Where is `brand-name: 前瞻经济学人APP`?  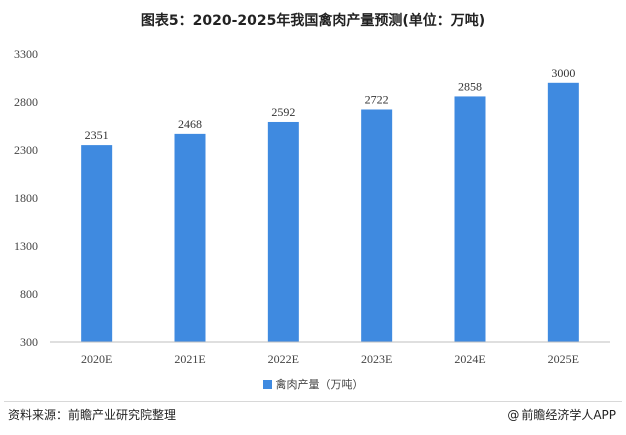
brand-name: 前瞻经济学人APP is located at coordinates (568, 415).